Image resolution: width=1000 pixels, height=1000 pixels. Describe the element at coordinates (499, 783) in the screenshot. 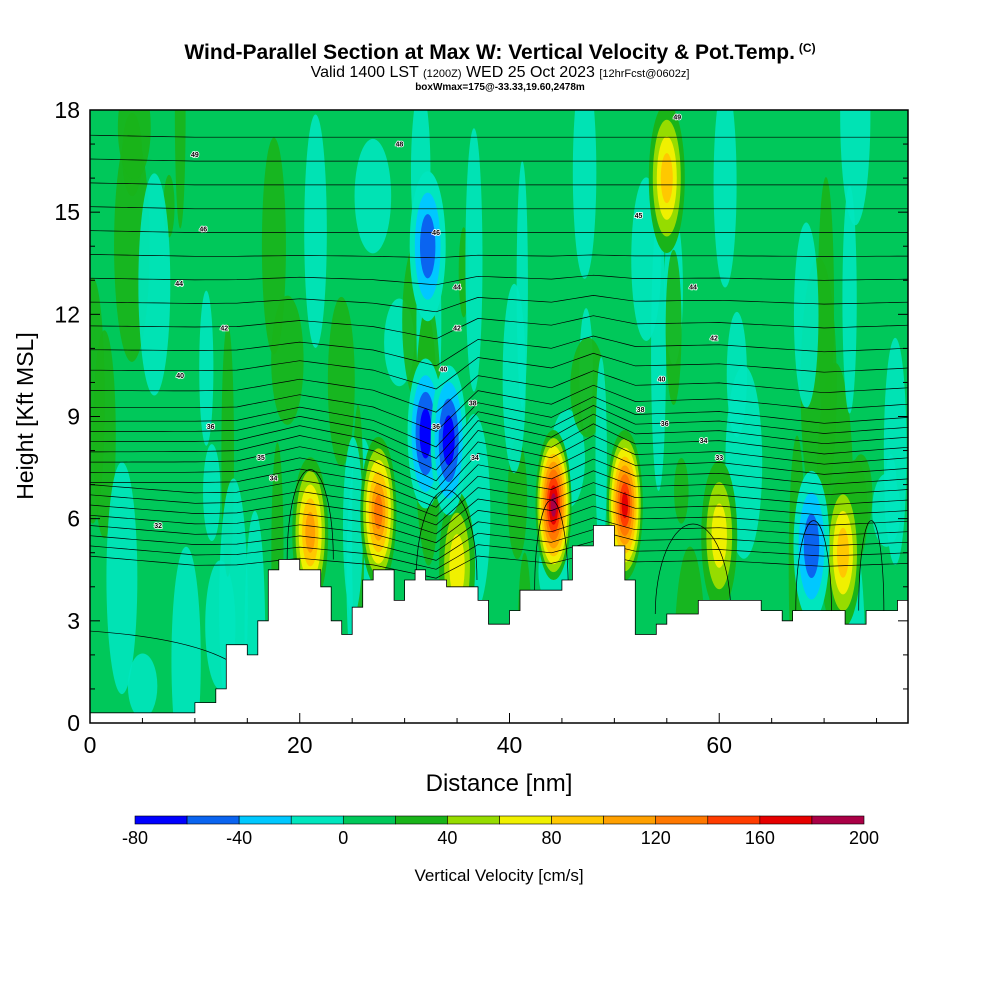

I see `x-axis-label: Distance [nm]` at that location.